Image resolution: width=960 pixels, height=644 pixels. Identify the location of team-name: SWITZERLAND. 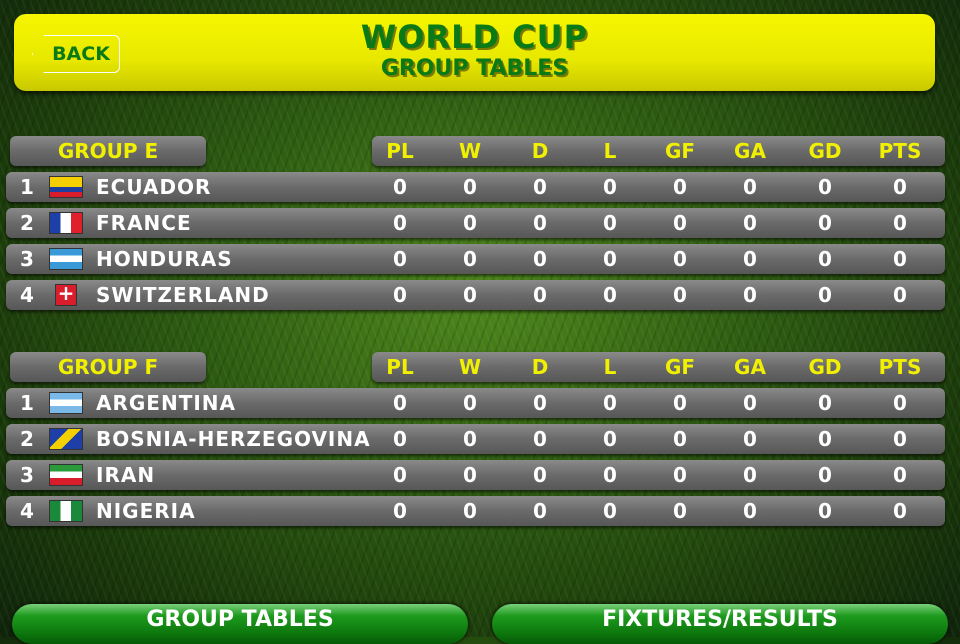
(183, 295).